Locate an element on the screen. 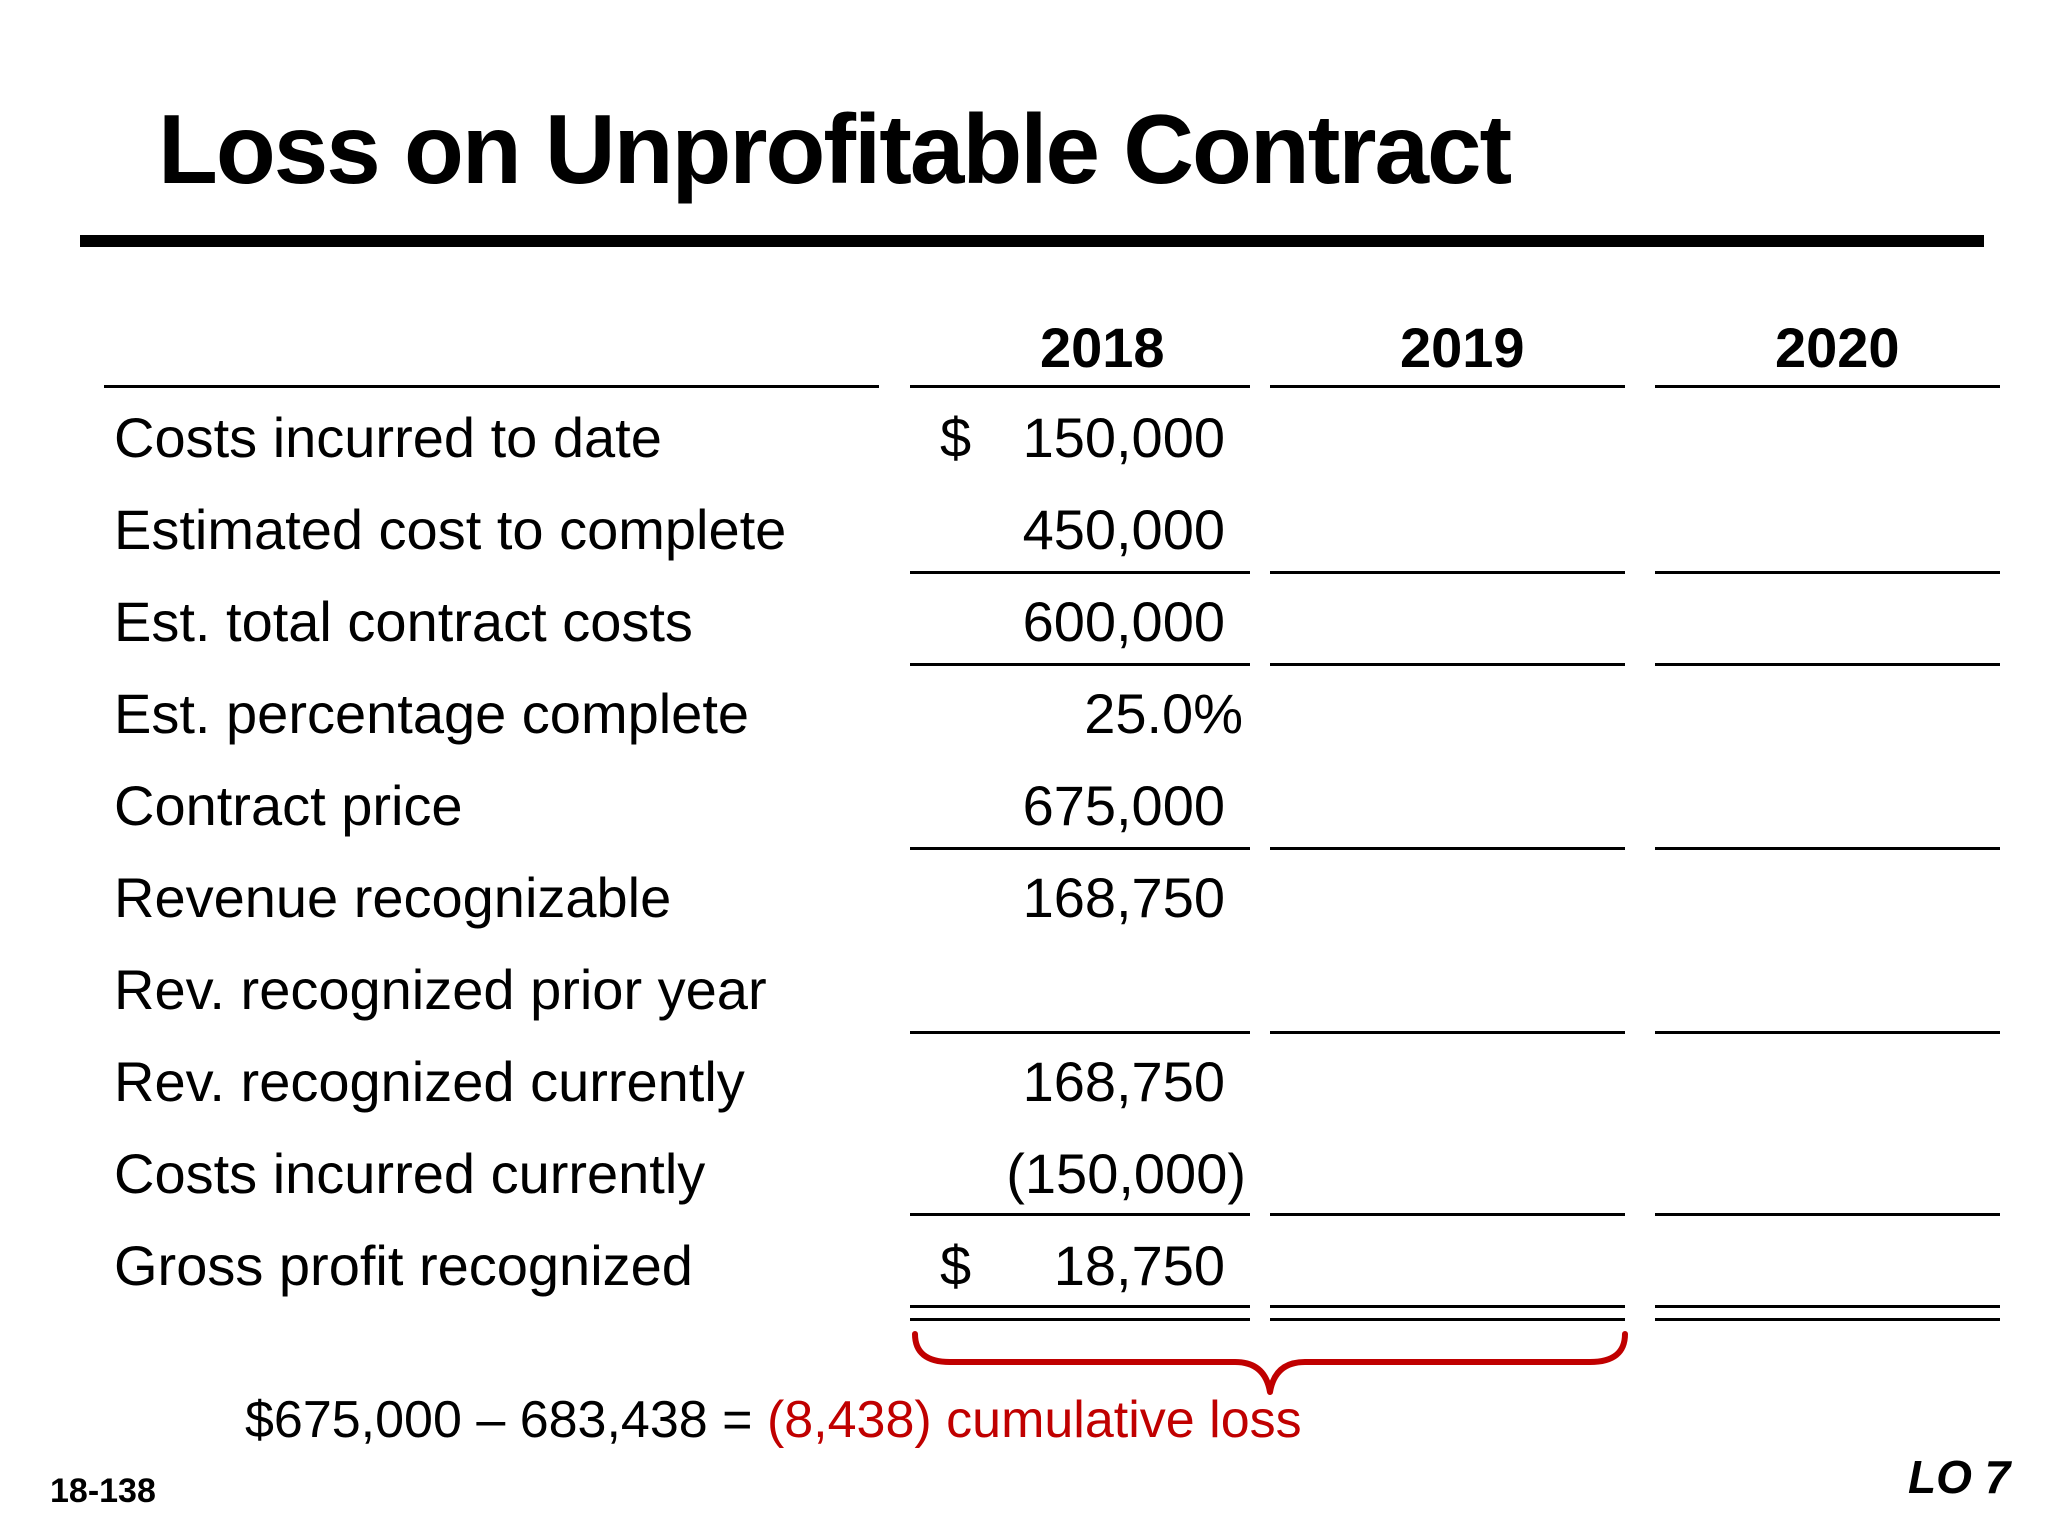 The image size is (2048, 1536). row-label-estimated-cost-to-complete: Estimated cost to complete is located at coordinates (450, 529).